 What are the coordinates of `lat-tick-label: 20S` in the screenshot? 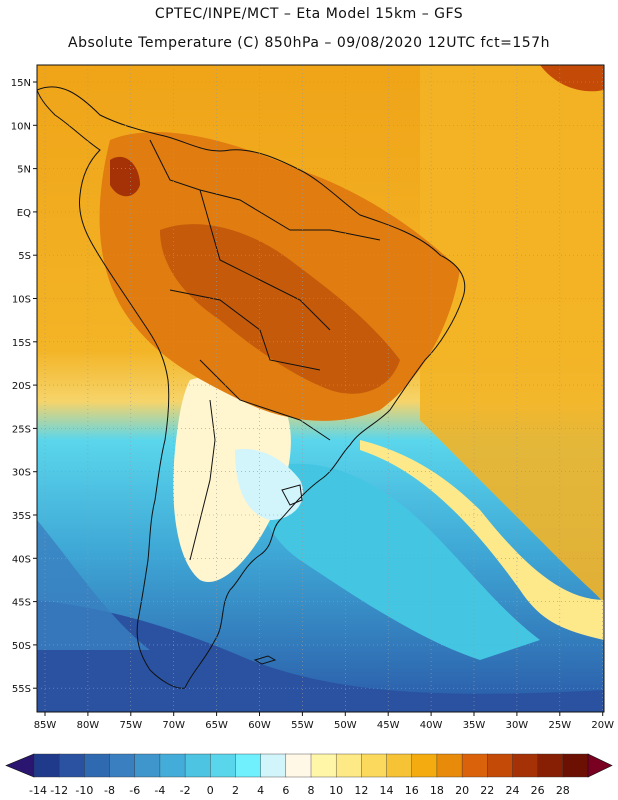 It's located at (21, 386).